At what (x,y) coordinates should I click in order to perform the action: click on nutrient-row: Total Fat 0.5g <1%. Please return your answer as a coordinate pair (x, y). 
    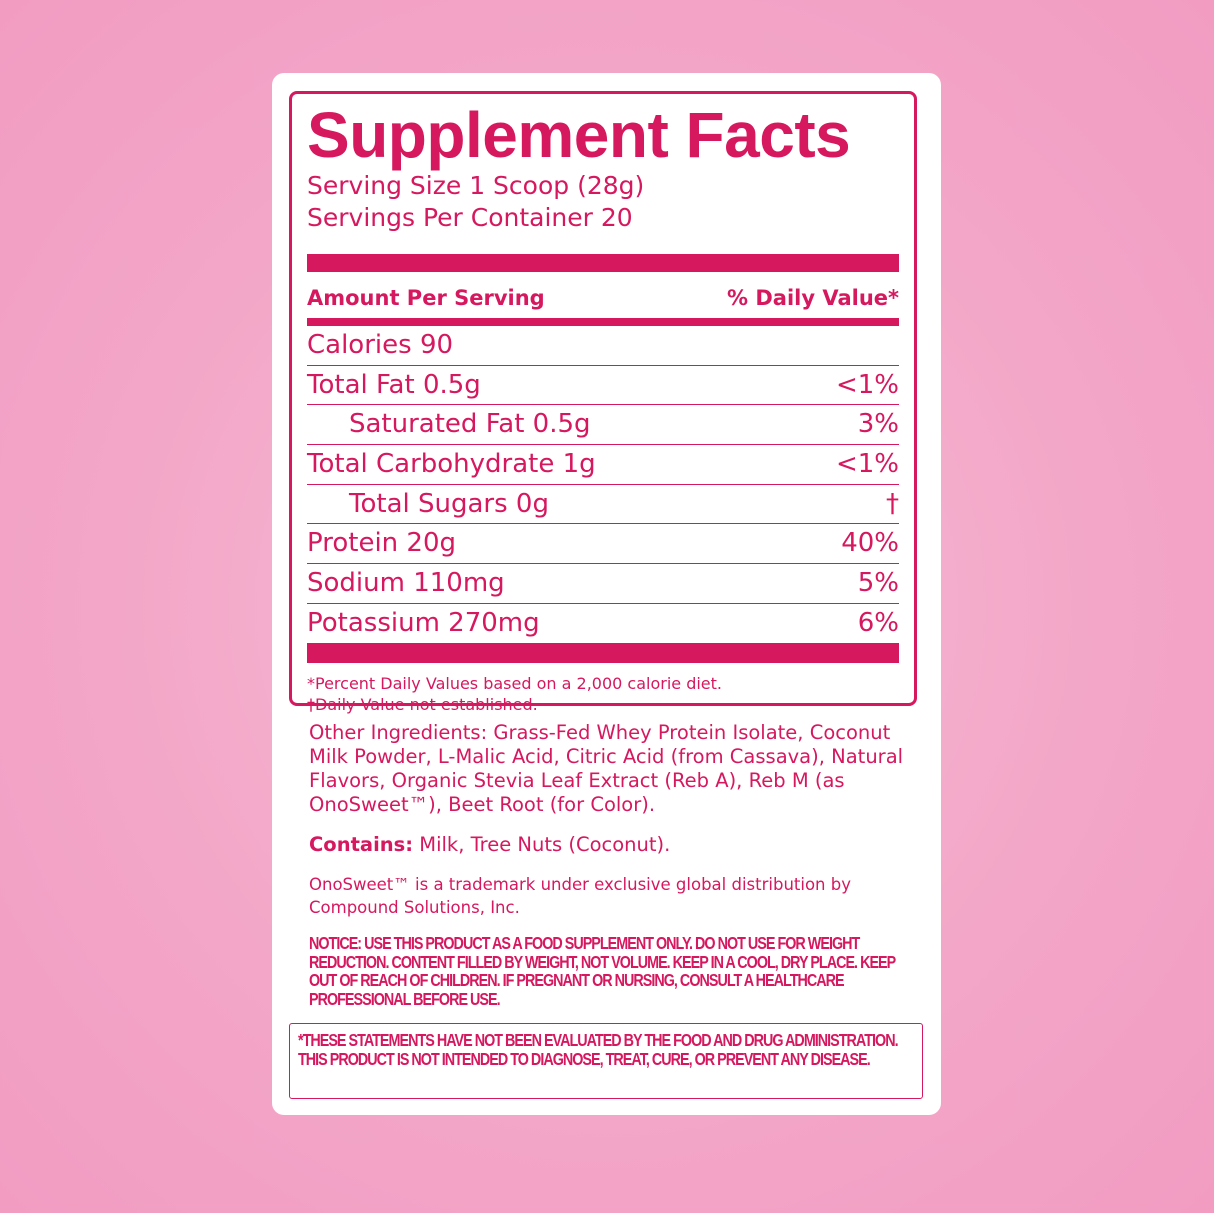
    Looking at the image, I should click on (603, 386).